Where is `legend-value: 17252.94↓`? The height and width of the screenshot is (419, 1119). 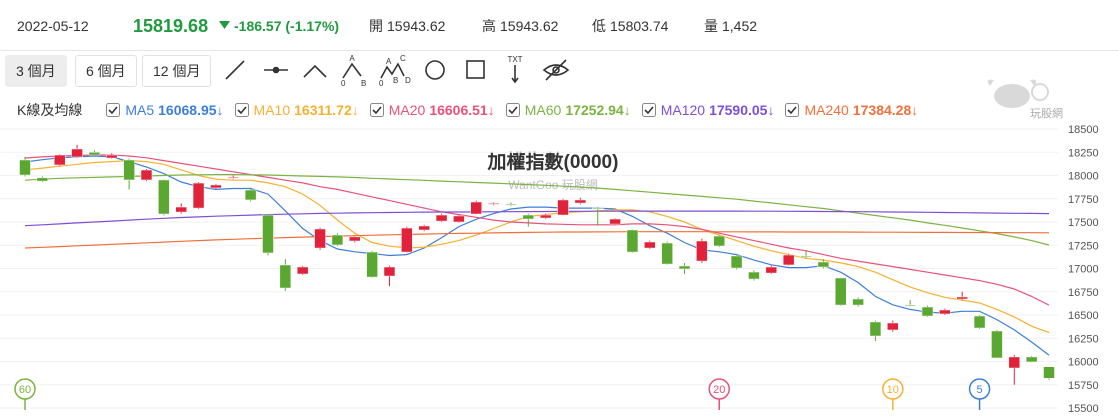
legend-value: 17252.94↓ is located at coordinates (598, 110).